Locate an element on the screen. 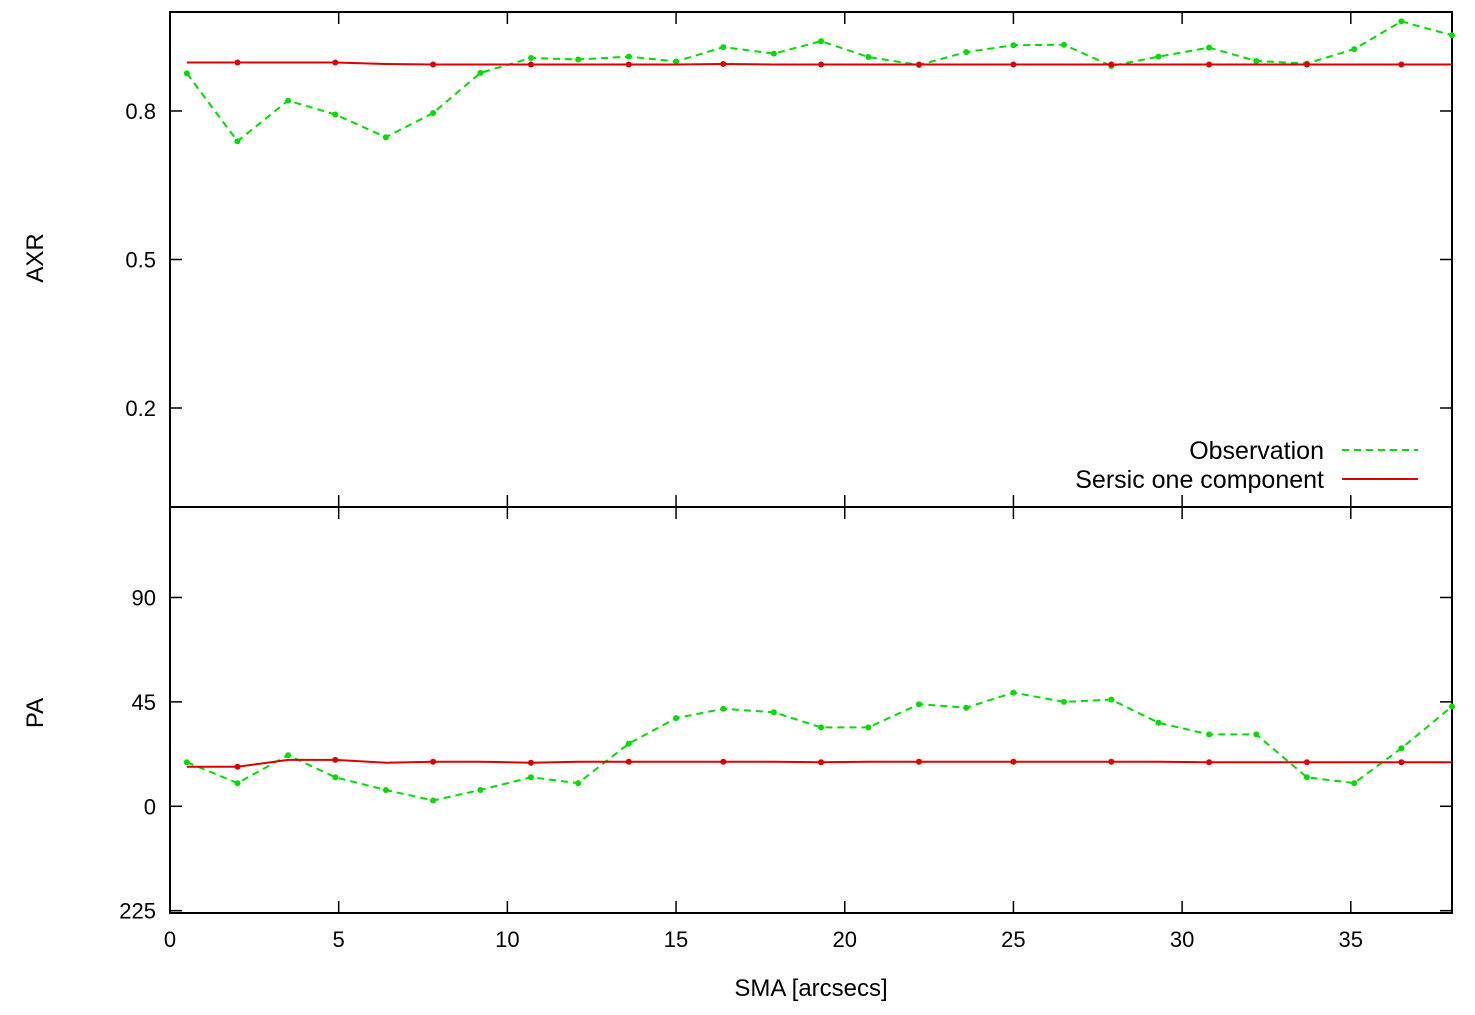 This screenshot has width=1475, height=1015. x-tick-label: 20 is located at coordinates (844, 939).